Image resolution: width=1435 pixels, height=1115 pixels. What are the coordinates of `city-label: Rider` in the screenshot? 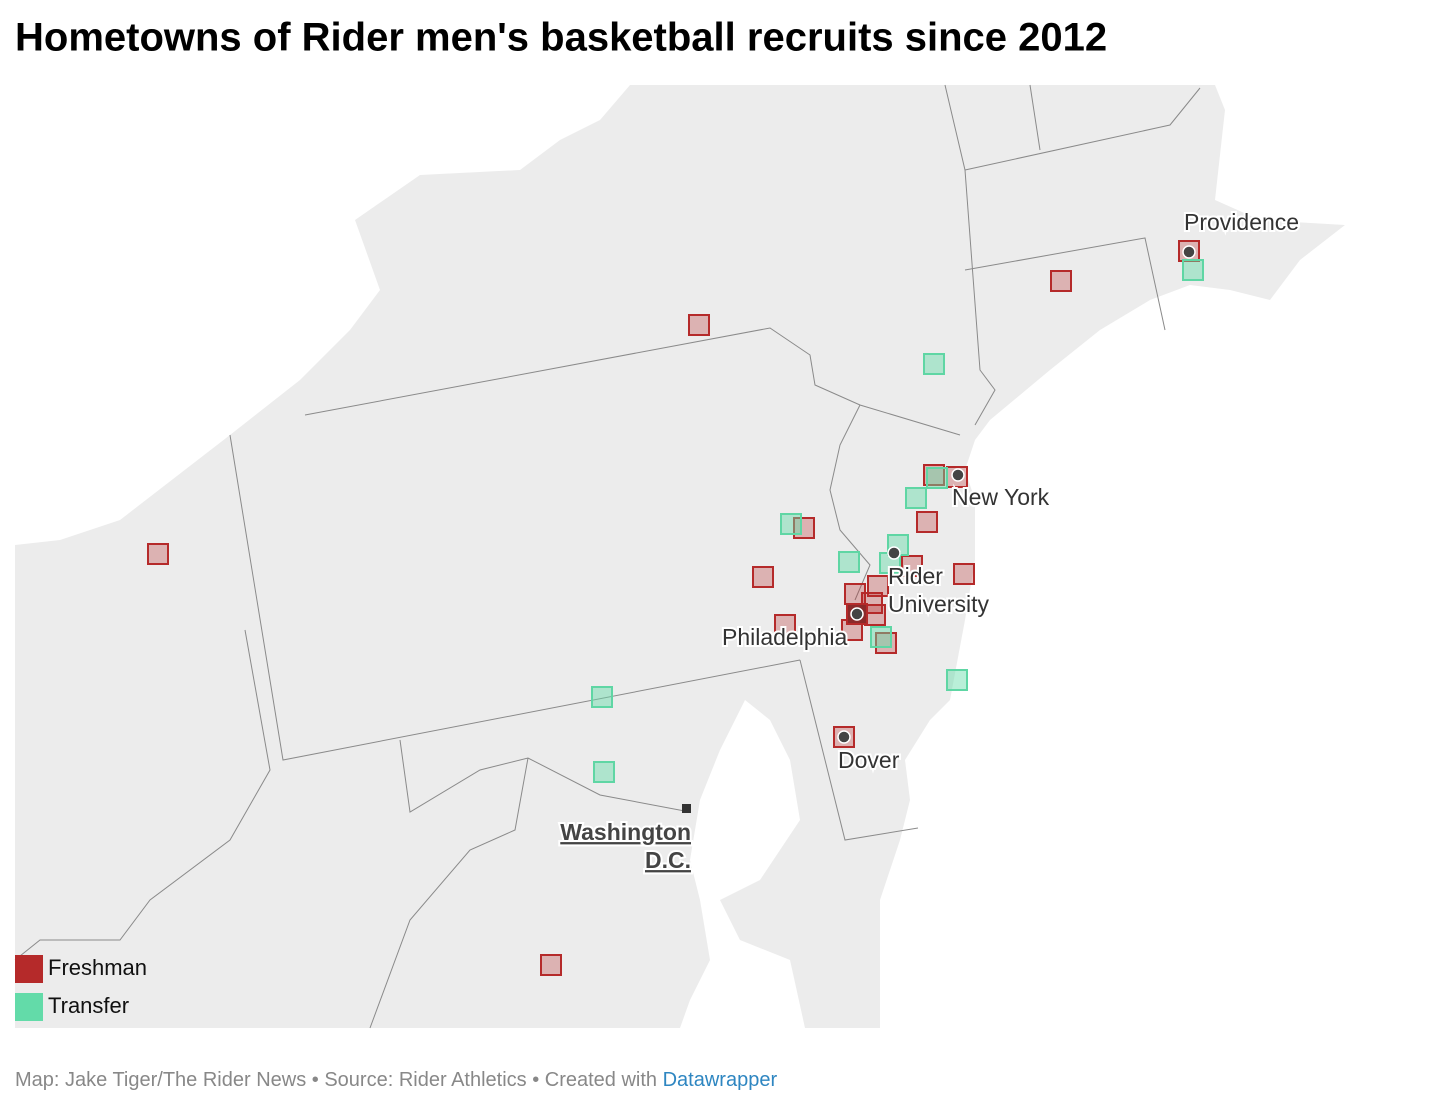 It's located at (915, 576).